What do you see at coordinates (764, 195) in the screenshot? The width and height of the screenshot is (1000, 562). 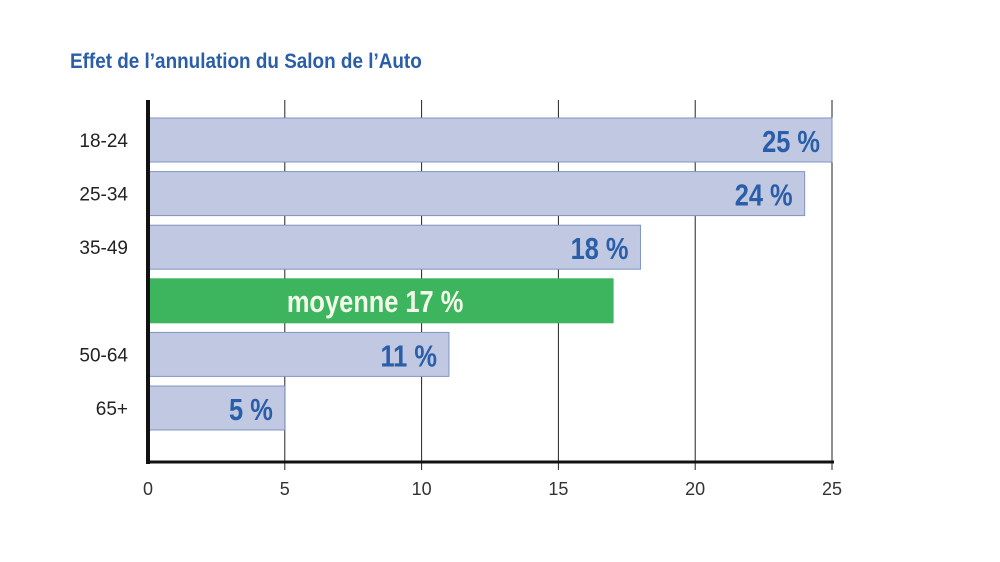 I see `value-label: 24 %` at bounding box center [764, 195].